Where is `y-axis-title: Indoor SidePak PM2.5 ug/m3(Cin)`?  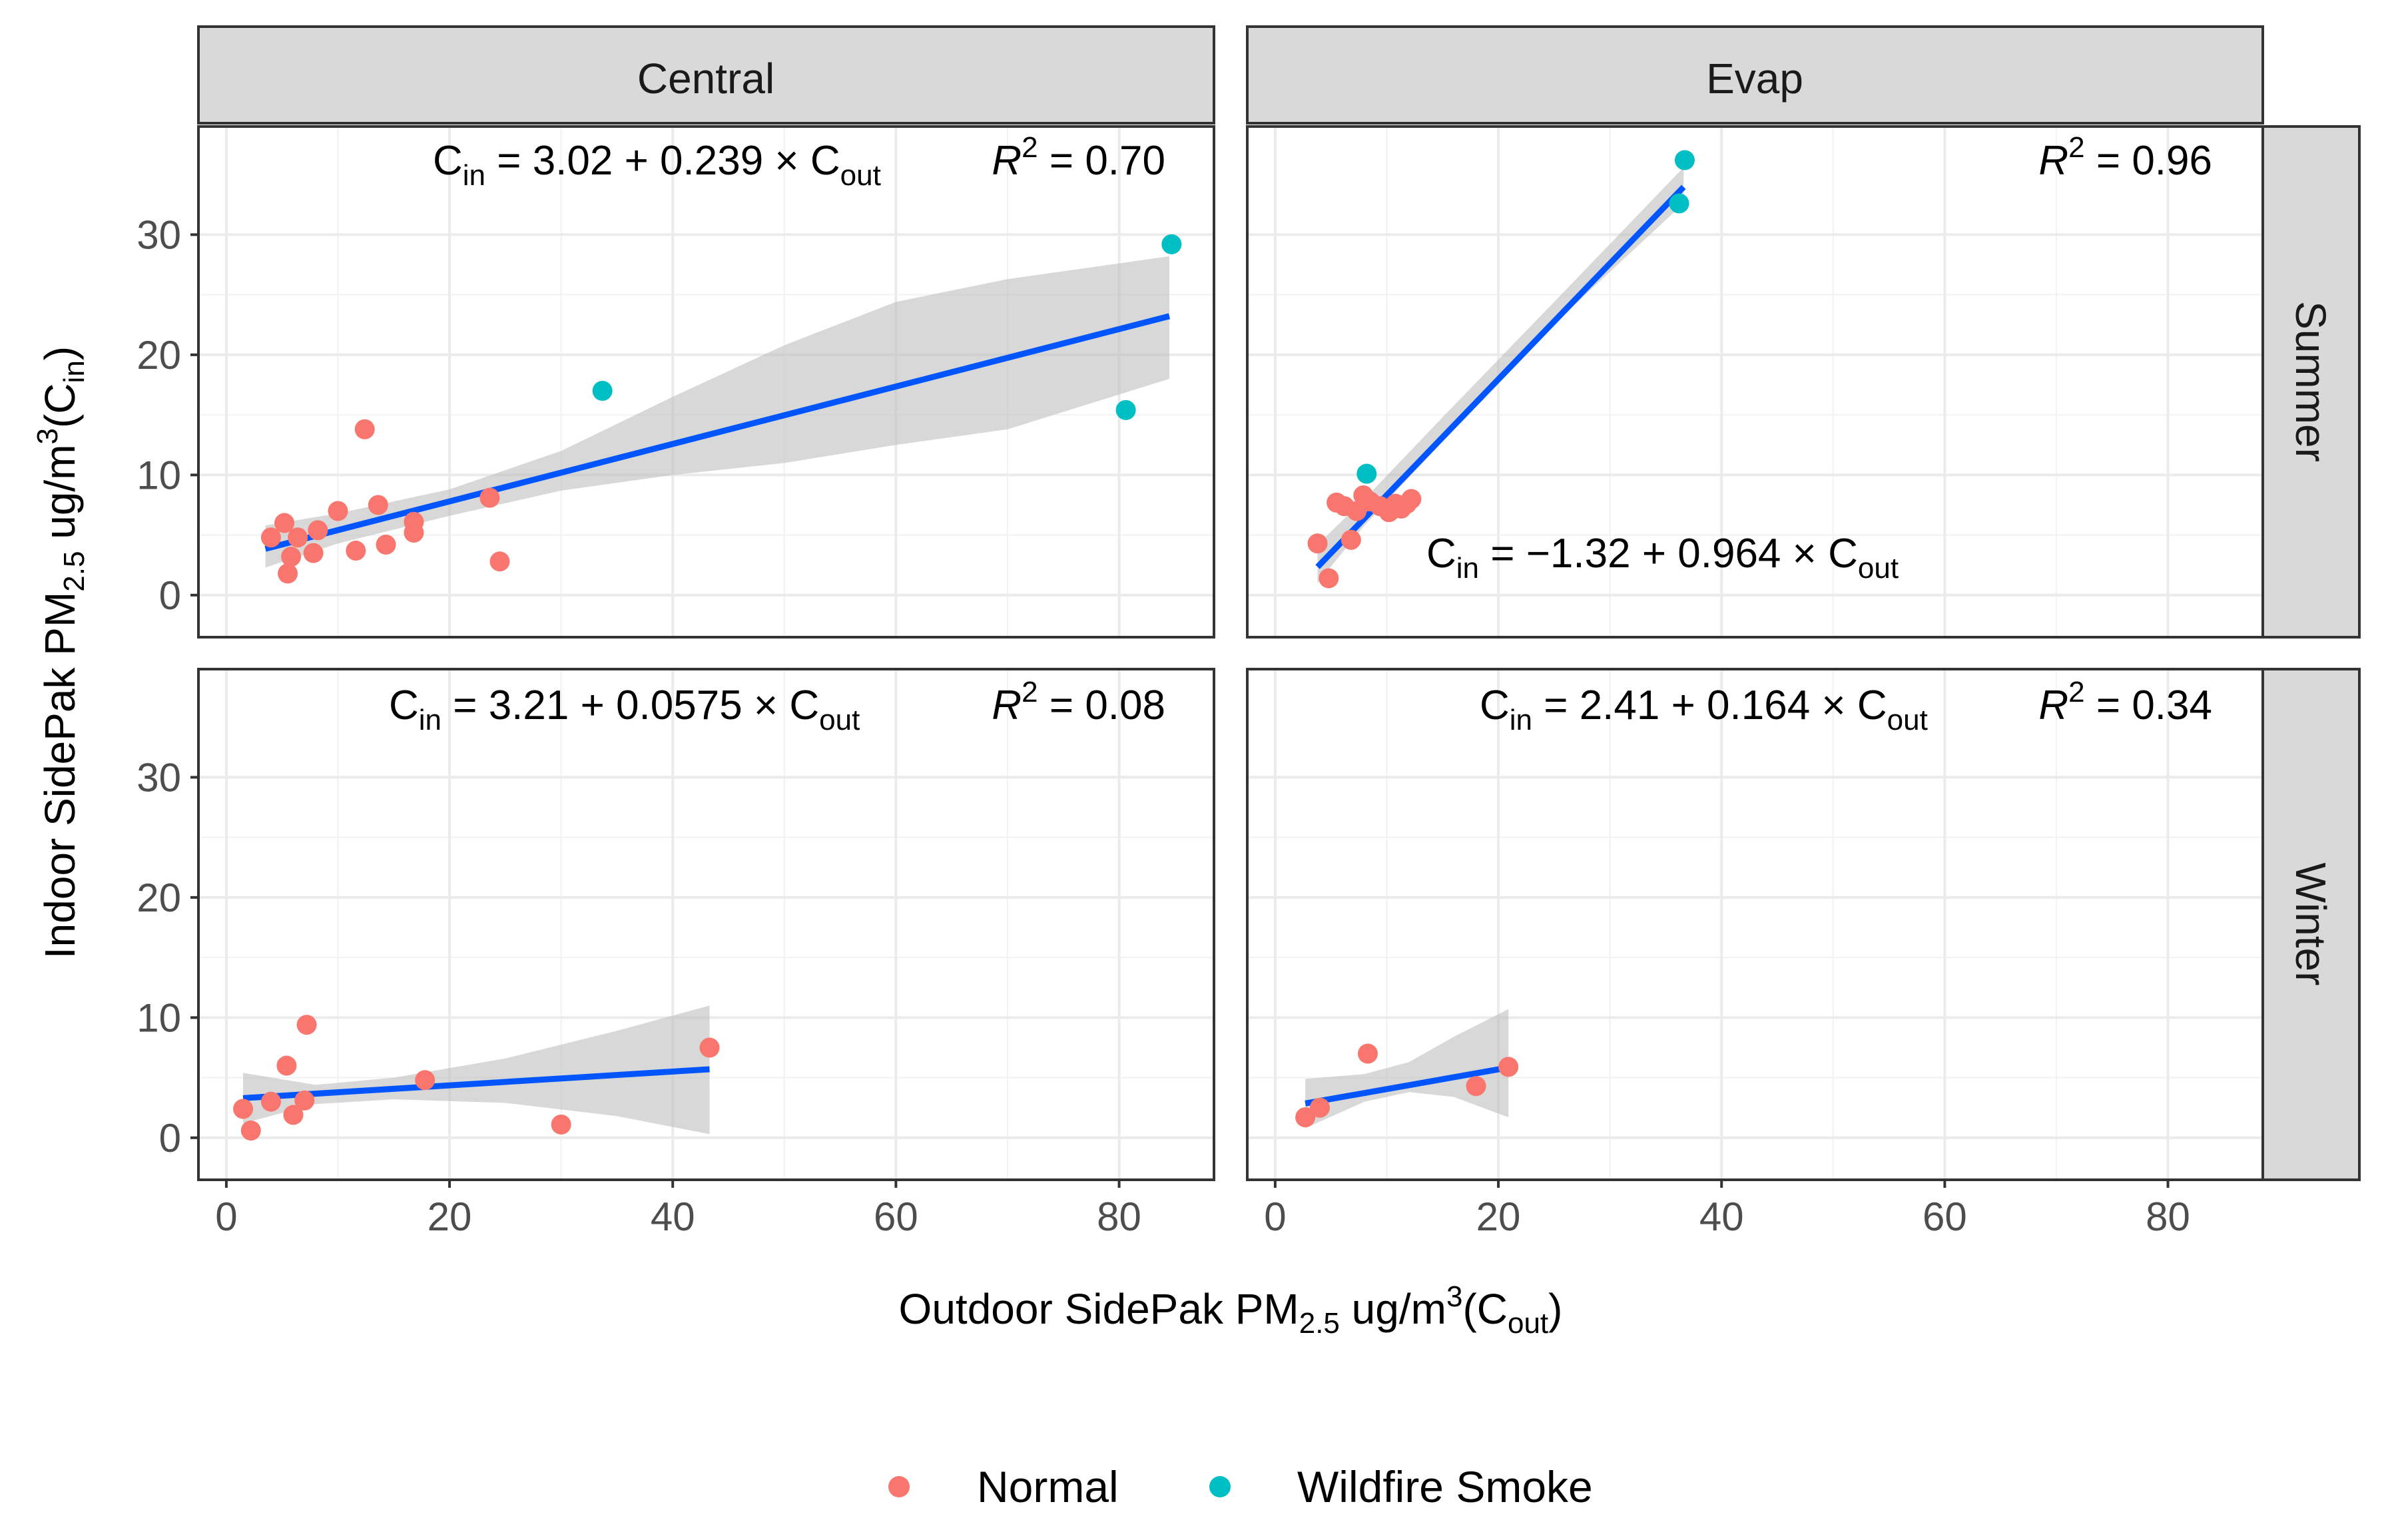
y-axis-title: Indoor SidePak PM2.5 ug/m3(Cin) is located at coordinates (61, 652).